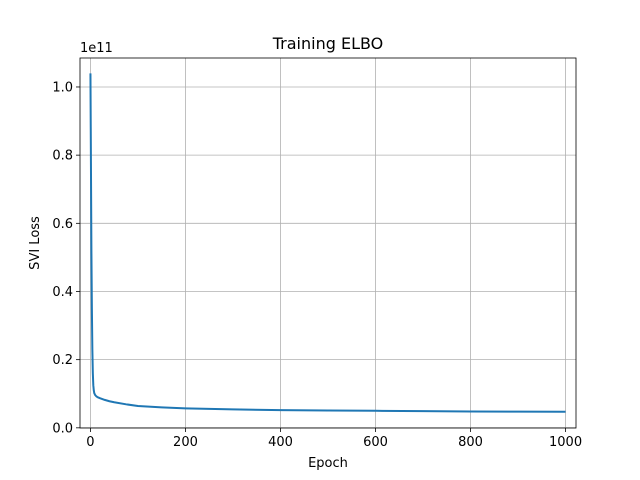 The width and height of the screenshot is (640, 480). I want to click on y-tick-label: 1.0, so click(62, 87).